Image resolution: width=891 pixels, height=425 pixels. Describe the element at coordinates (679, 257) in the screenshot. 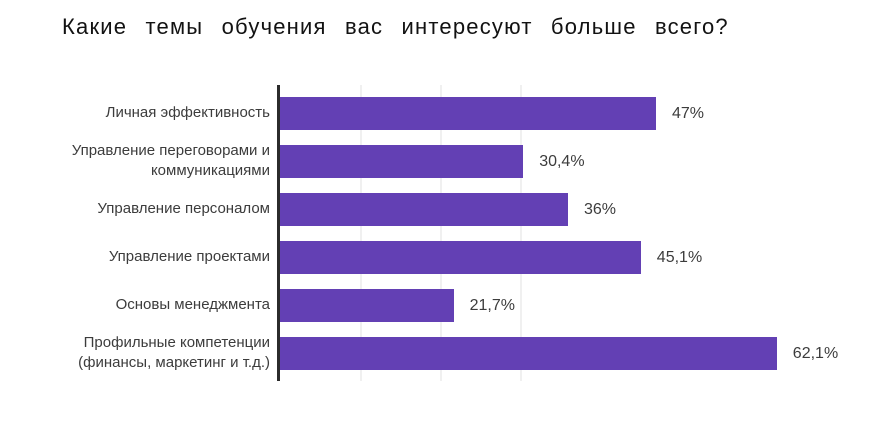

I see `value-label: 45,1%` at that location.